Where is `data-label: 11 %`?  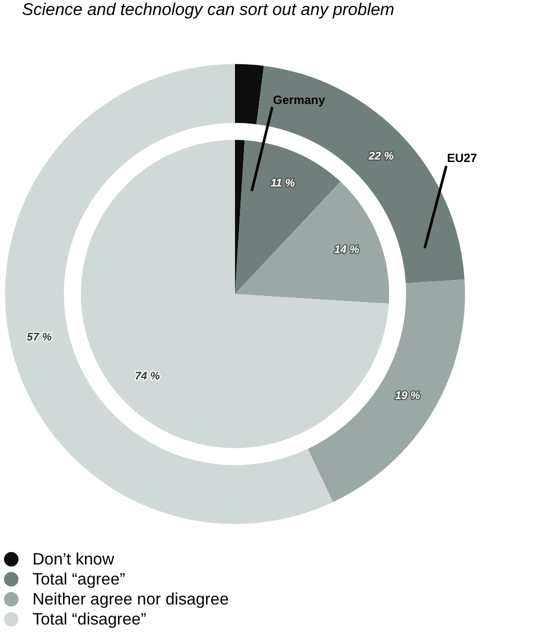
data-label: 11 % is located at coordinates (283, 184).